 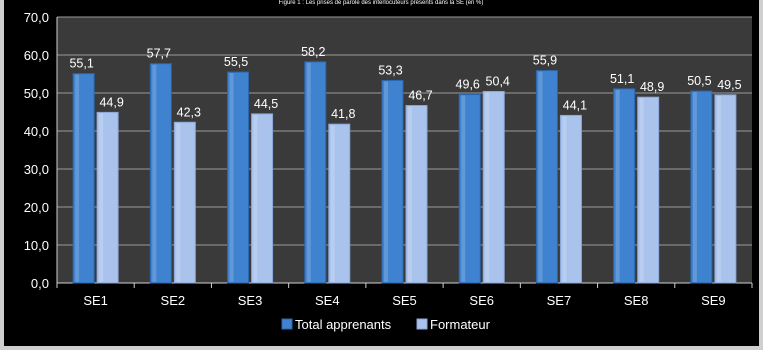 I want to click on data-label: 49,5, so click(x=729, y=85).